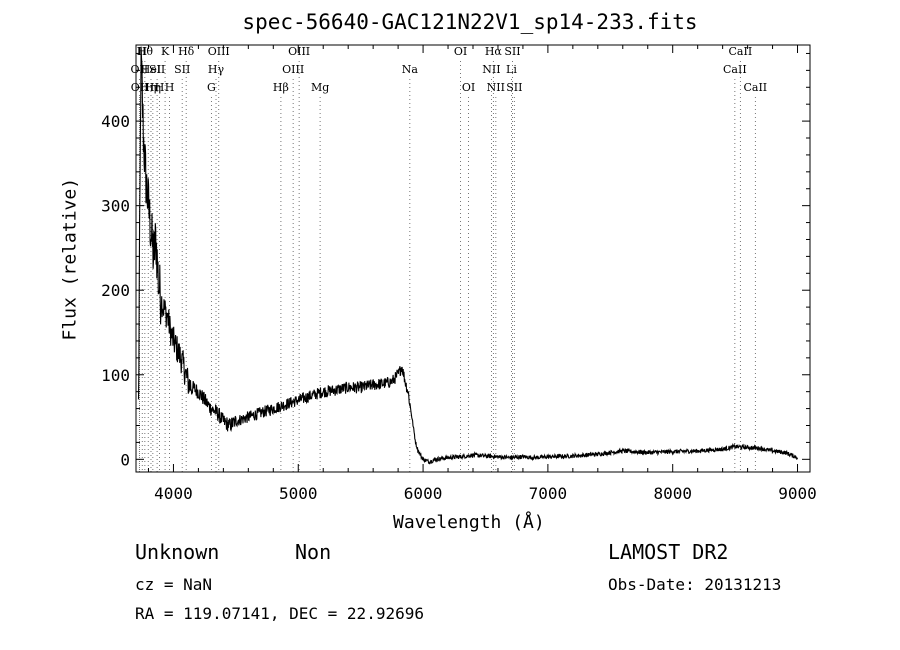 The width and height of the screenshot is (900, 650). What do you see at coordinates (115, 375) in the screenshot?
I see `y-tick-label: 100` at bounding box center [115, 375].